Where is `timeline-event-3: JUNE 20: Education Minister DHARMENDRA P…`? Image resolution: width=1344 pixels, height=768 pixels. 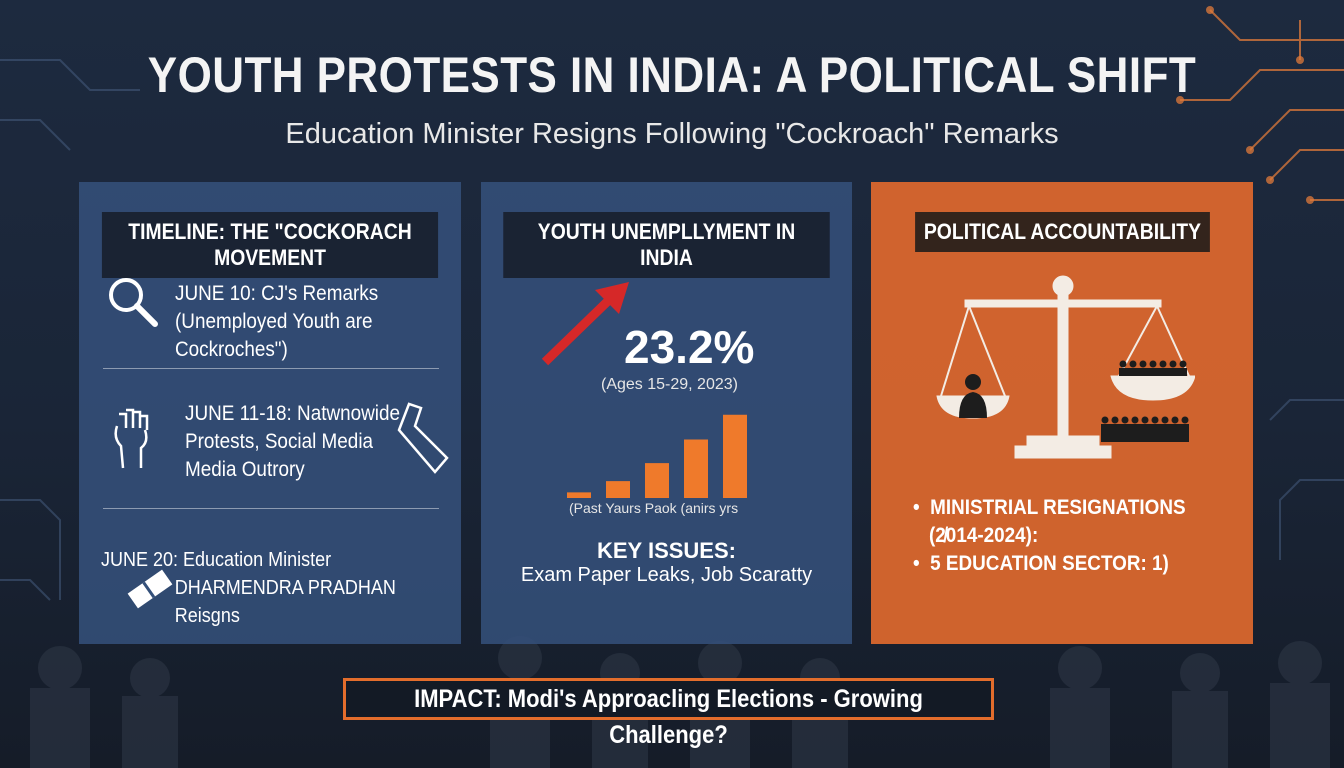 timeline-event-3: JUNE 20: Education Minister DHARMENDRA P… is located at coordinates (248, 588).